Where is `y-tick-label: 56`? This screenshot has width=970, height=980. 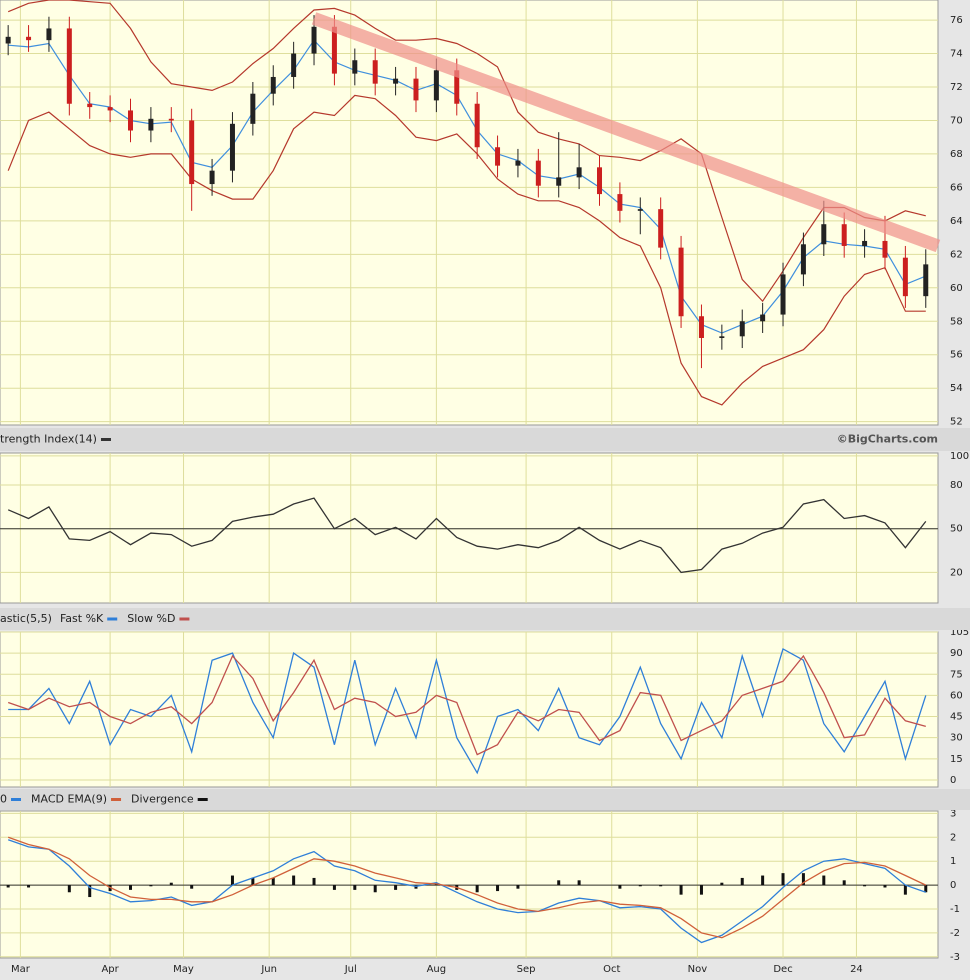
y-tick-label: 56 is located at coordinates (956, 355).